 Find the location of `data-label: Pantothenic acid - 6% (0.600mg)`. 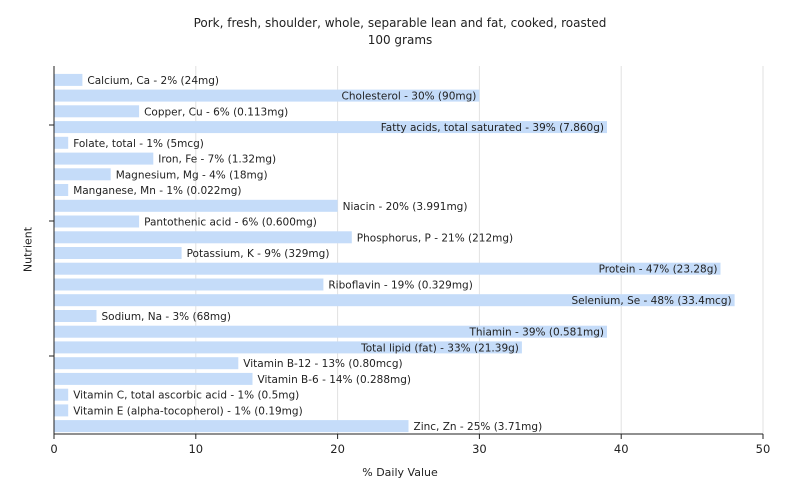

data-label: Pantothenic acid - 6% (0.600mg) is located at coordinates (230, 223).